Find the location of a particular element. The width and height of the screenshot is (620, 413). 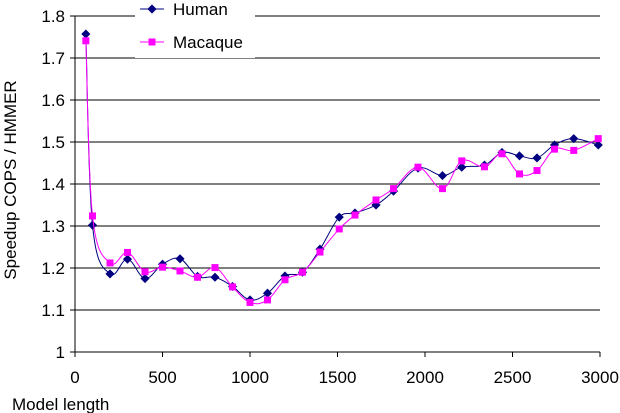

y-tick-label: 1.3 is located at coordinates (53, 226).